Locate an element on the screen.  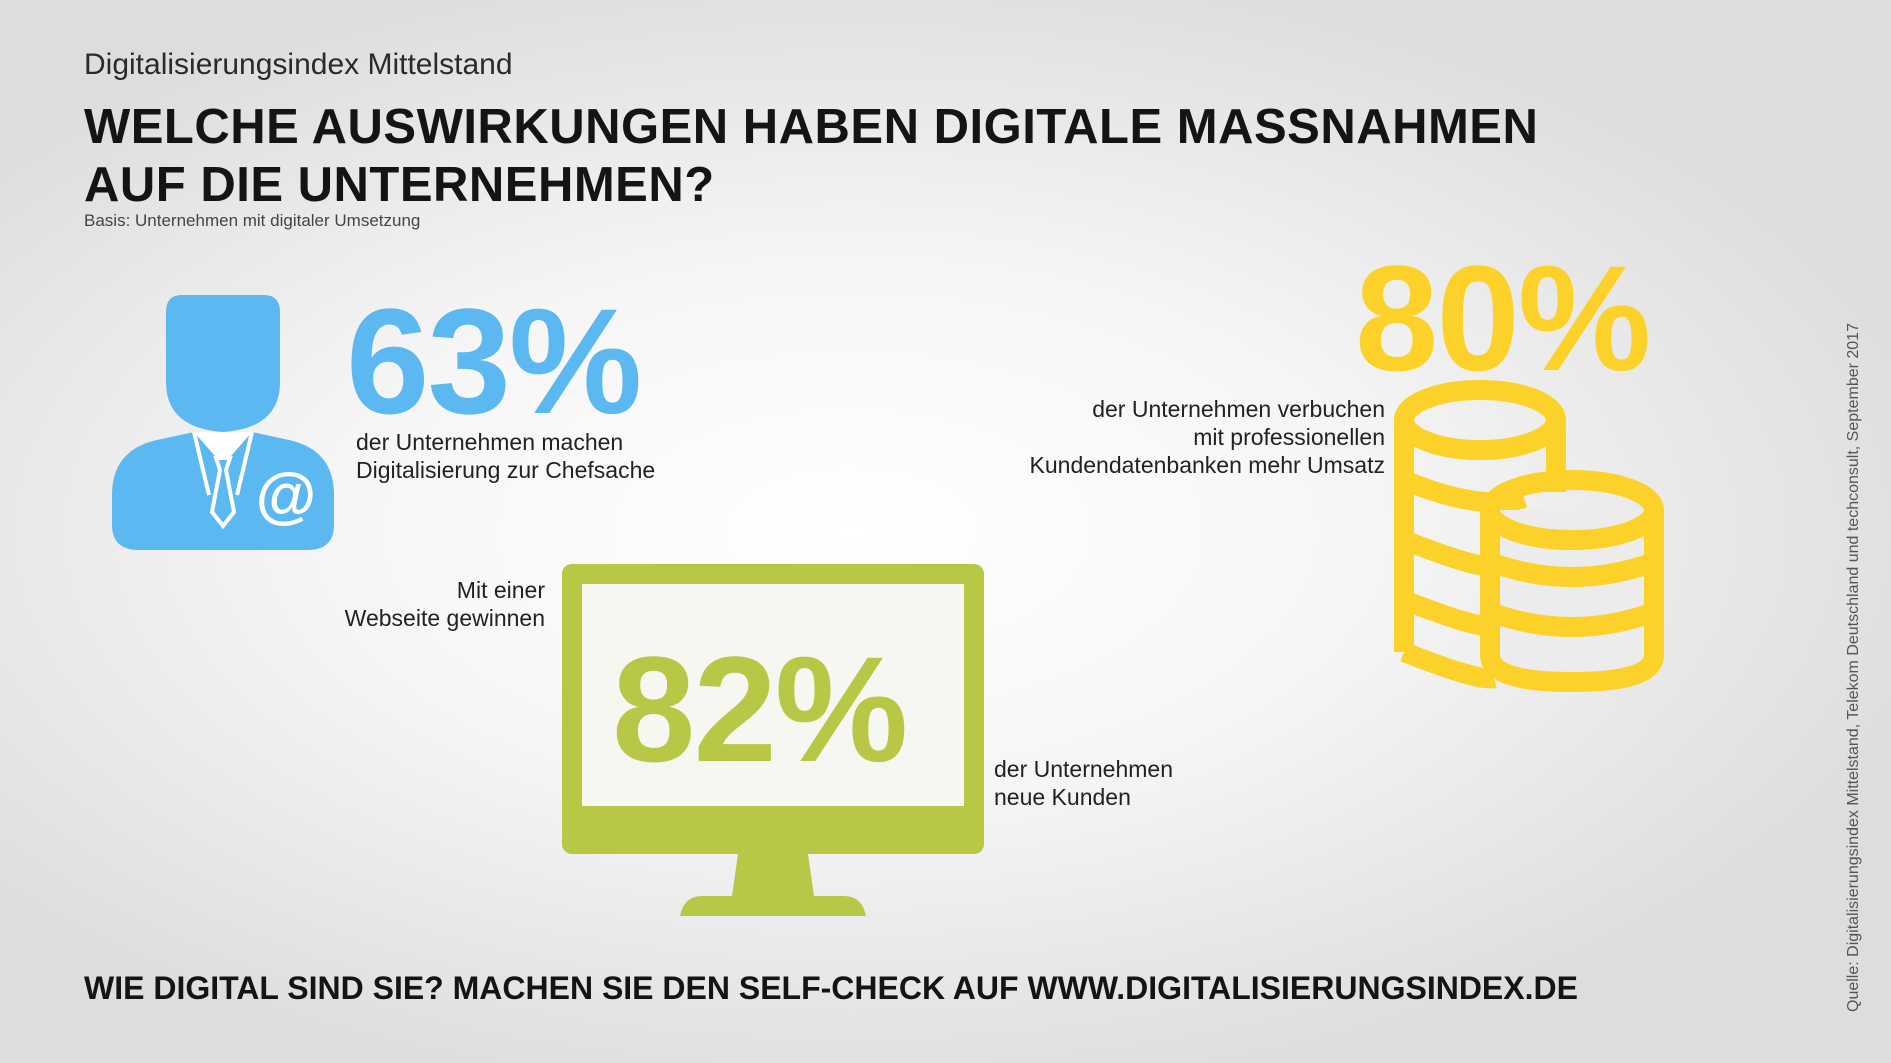
stat-63-line-1: der Unternehmen machen is located at coordinates (490, 442).